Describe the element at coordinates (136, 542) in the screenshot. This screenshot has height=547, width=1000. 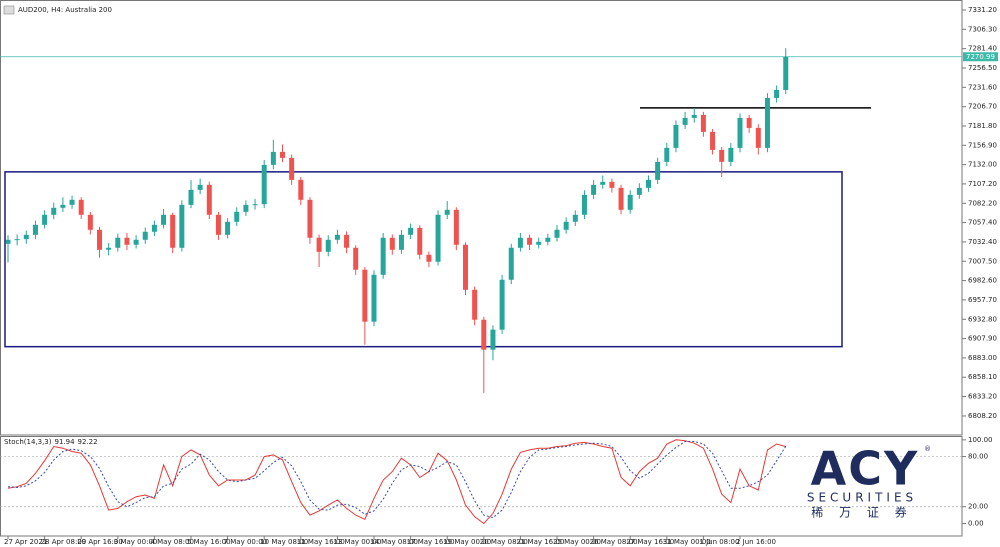
I see `x-tick-label: 3 May 00:00` at that location.